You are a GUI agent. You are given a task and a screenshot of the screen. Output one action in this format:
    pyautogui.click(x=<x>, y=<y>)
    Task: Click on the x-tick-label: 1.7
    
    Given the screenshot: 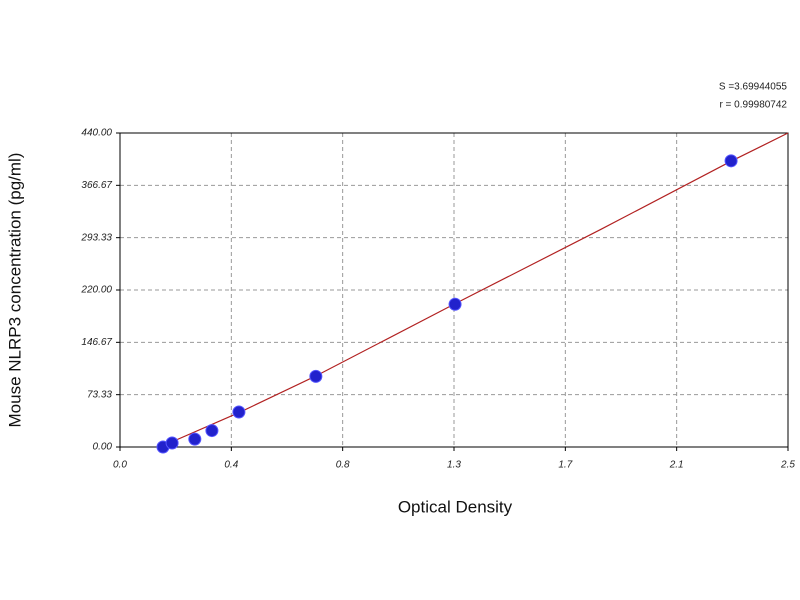 What is the action you would take?
    pyautogui.click(x=565, y=465)
    